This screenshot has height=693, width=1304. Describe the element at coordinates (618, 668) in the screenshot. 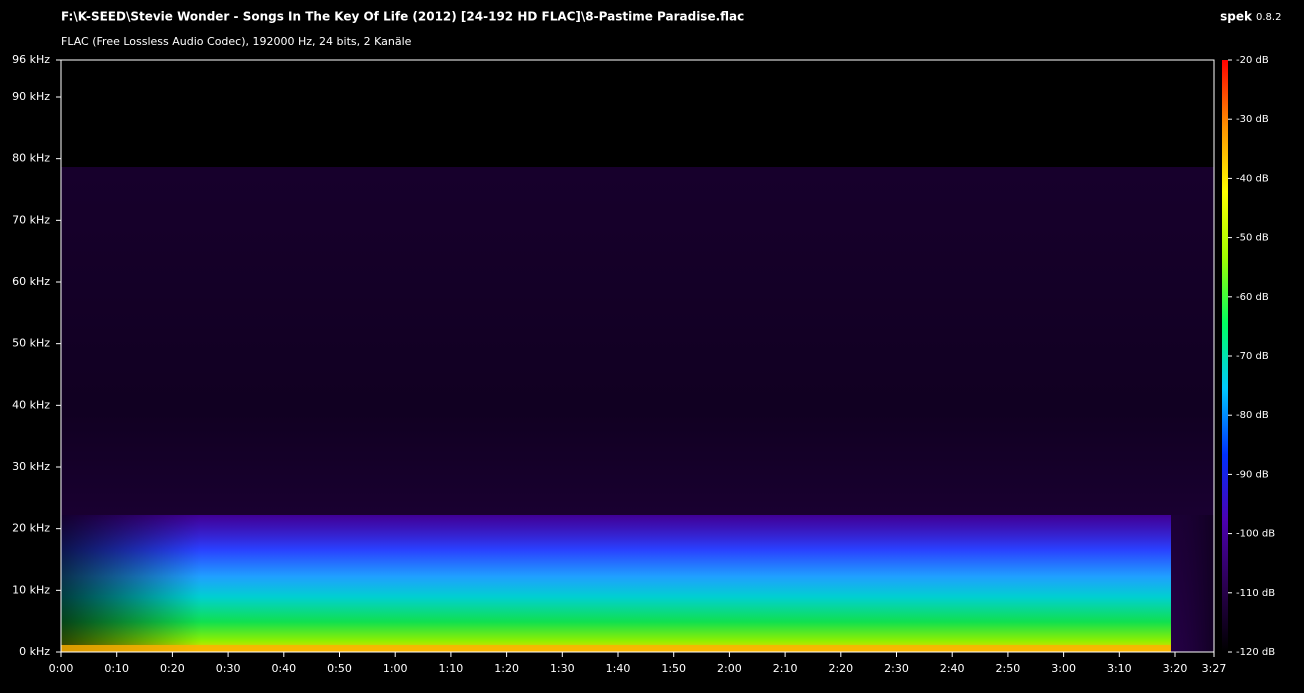

I see `x-tick-label: 1:40` at that location.